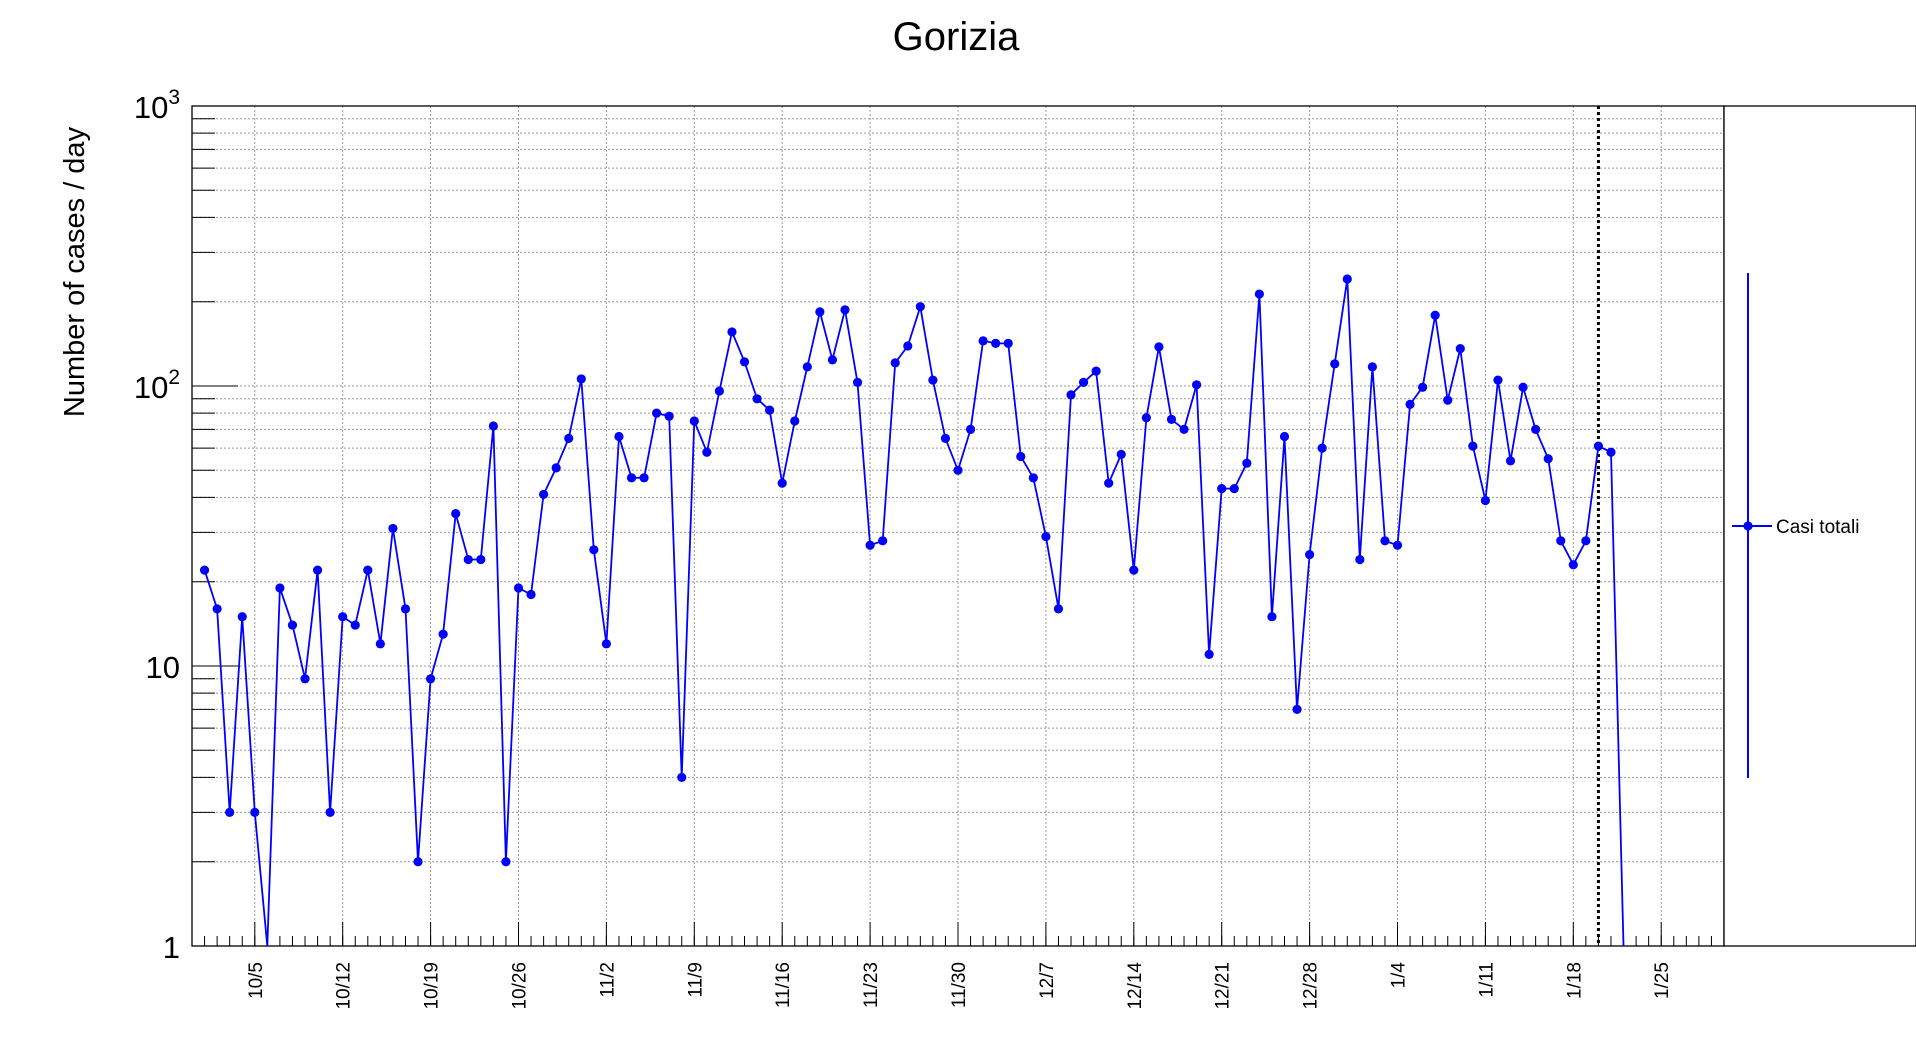 Image resolution: width=1916 pixels, height=1052 pixels. I want to click on y-tick-label: 10, so click(163, 667).